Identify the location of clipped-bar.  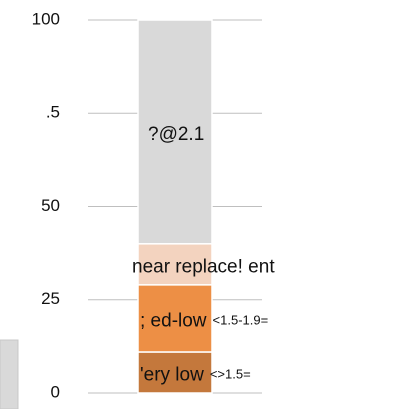
(9, 374).